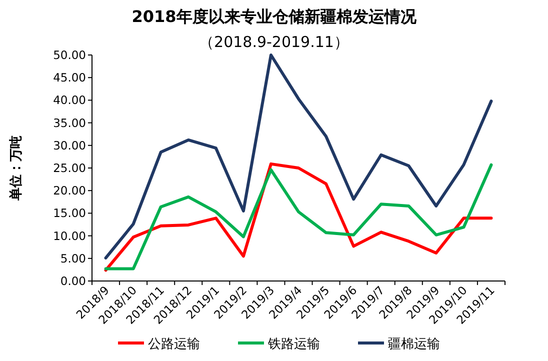  Describe the element at coordinates (69, 77) in the screenshot. I see `y-tick-label: 45.00` at that location.